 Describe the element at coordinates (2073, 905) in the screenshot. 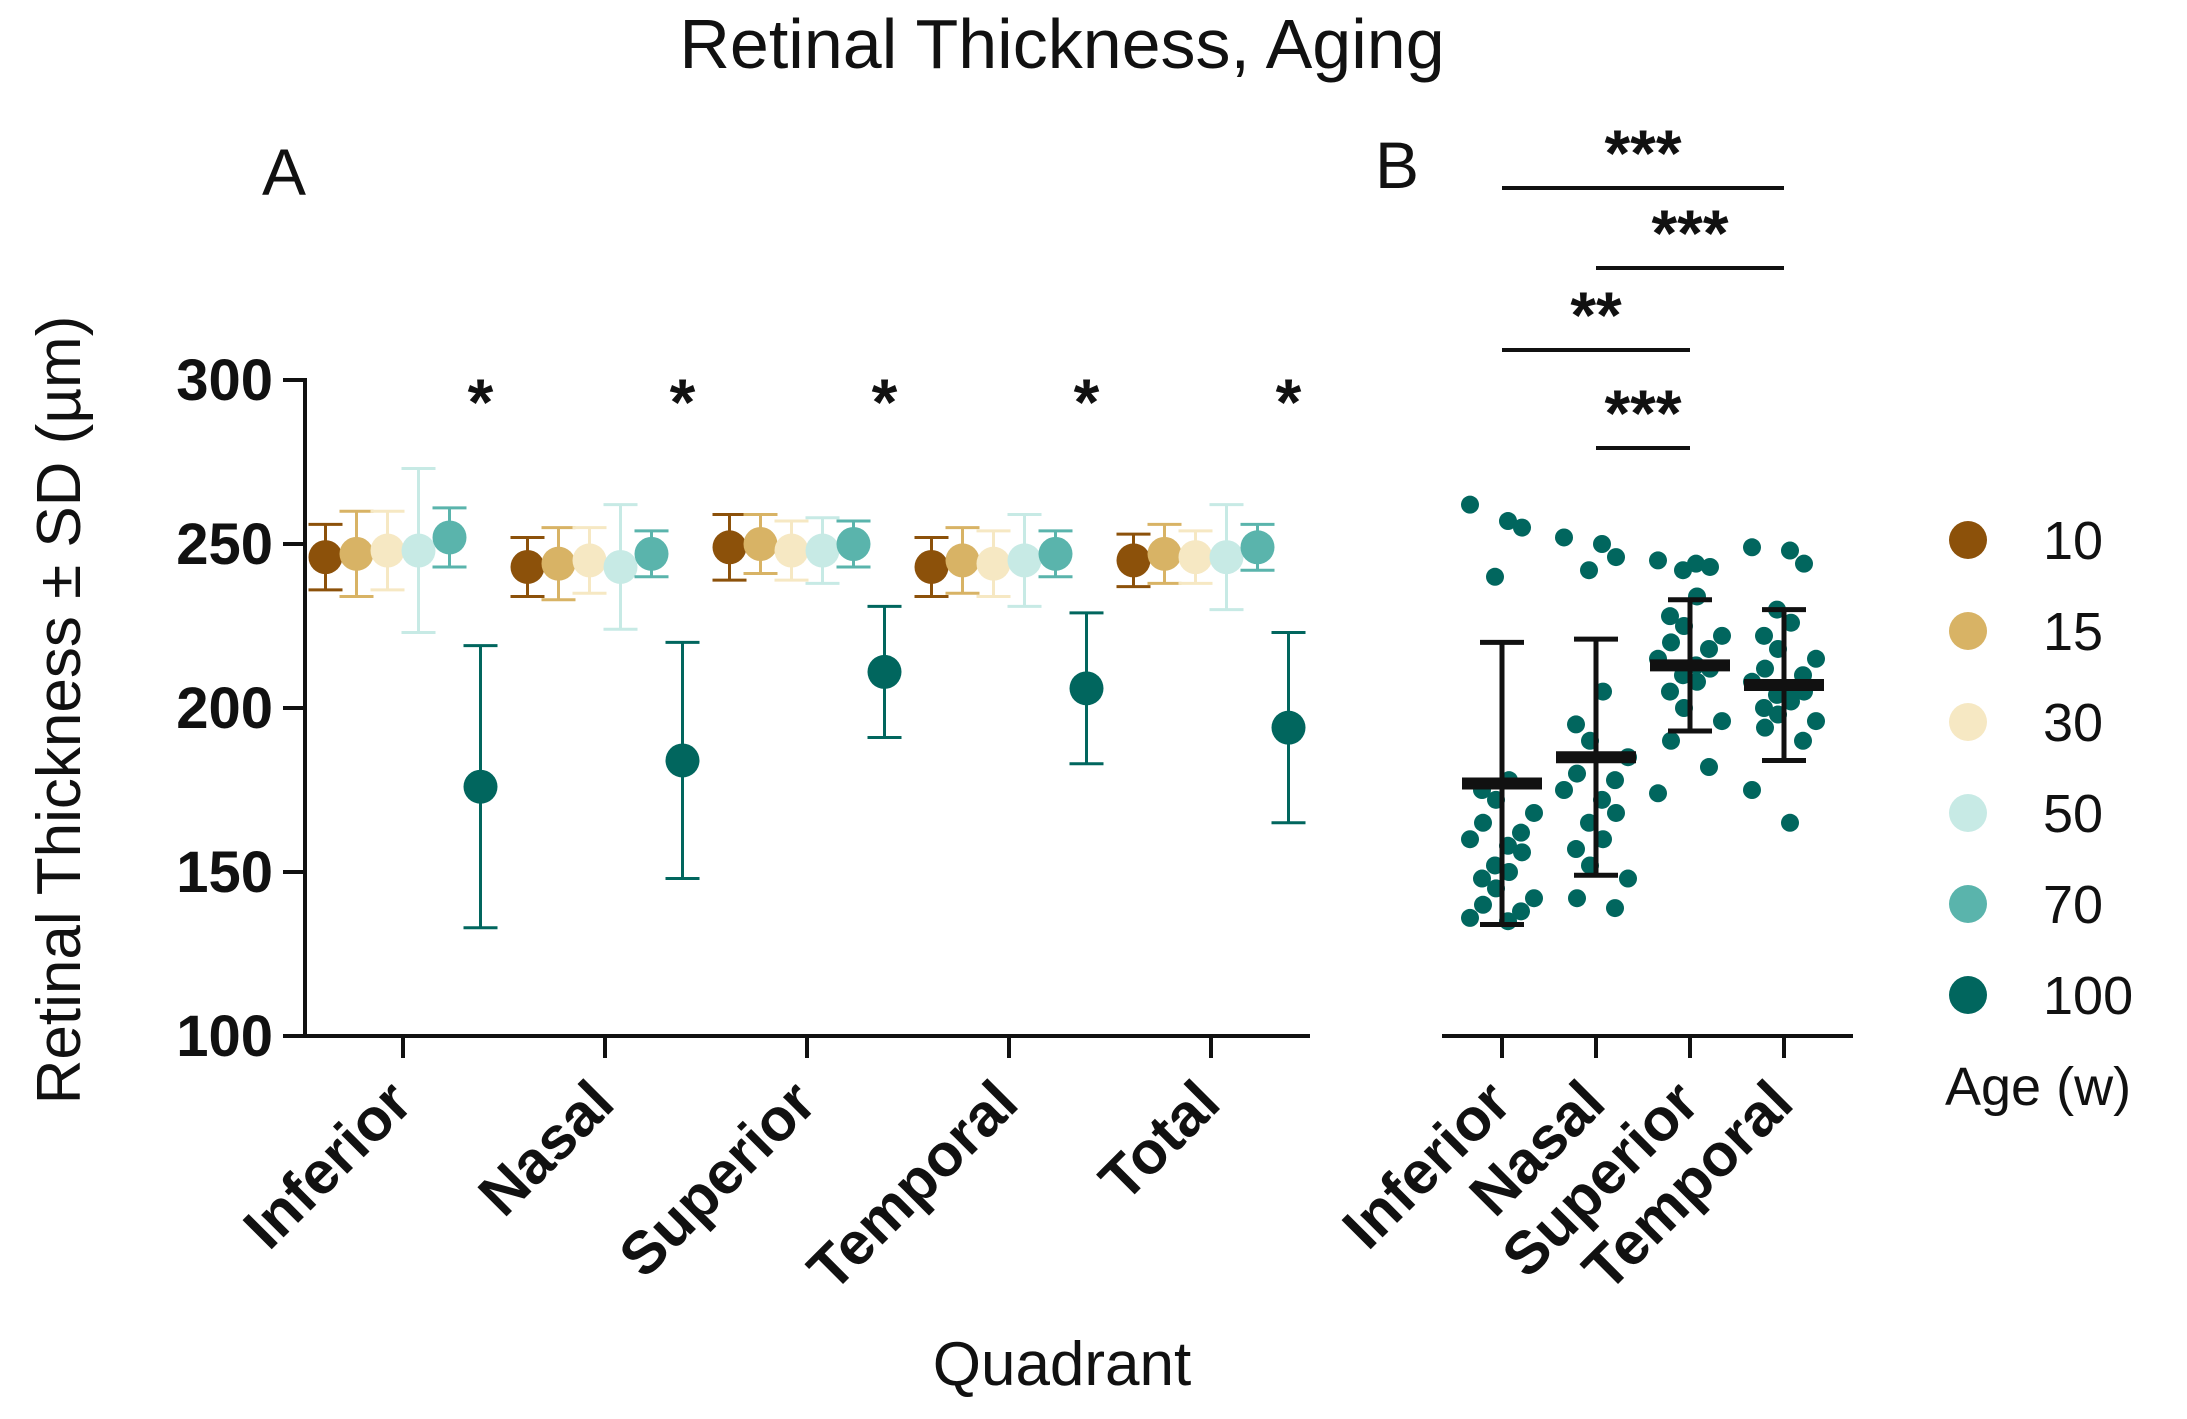

I see `legend-label: 70` at that location.